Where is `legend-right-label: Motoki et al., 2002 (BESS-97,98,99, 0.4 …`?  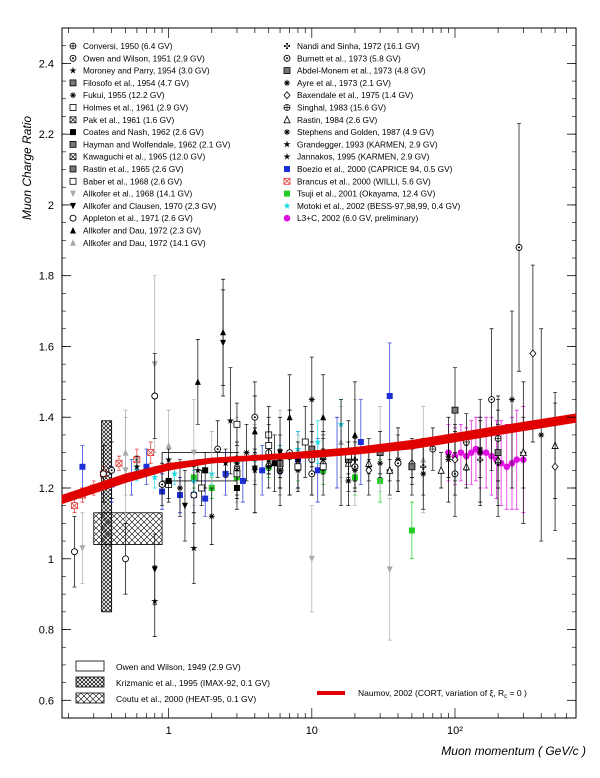 legend-right-label: Motoki et al., 2002 (BESS-97,98,99, 0.4 … is located at coordinates (378, 206).